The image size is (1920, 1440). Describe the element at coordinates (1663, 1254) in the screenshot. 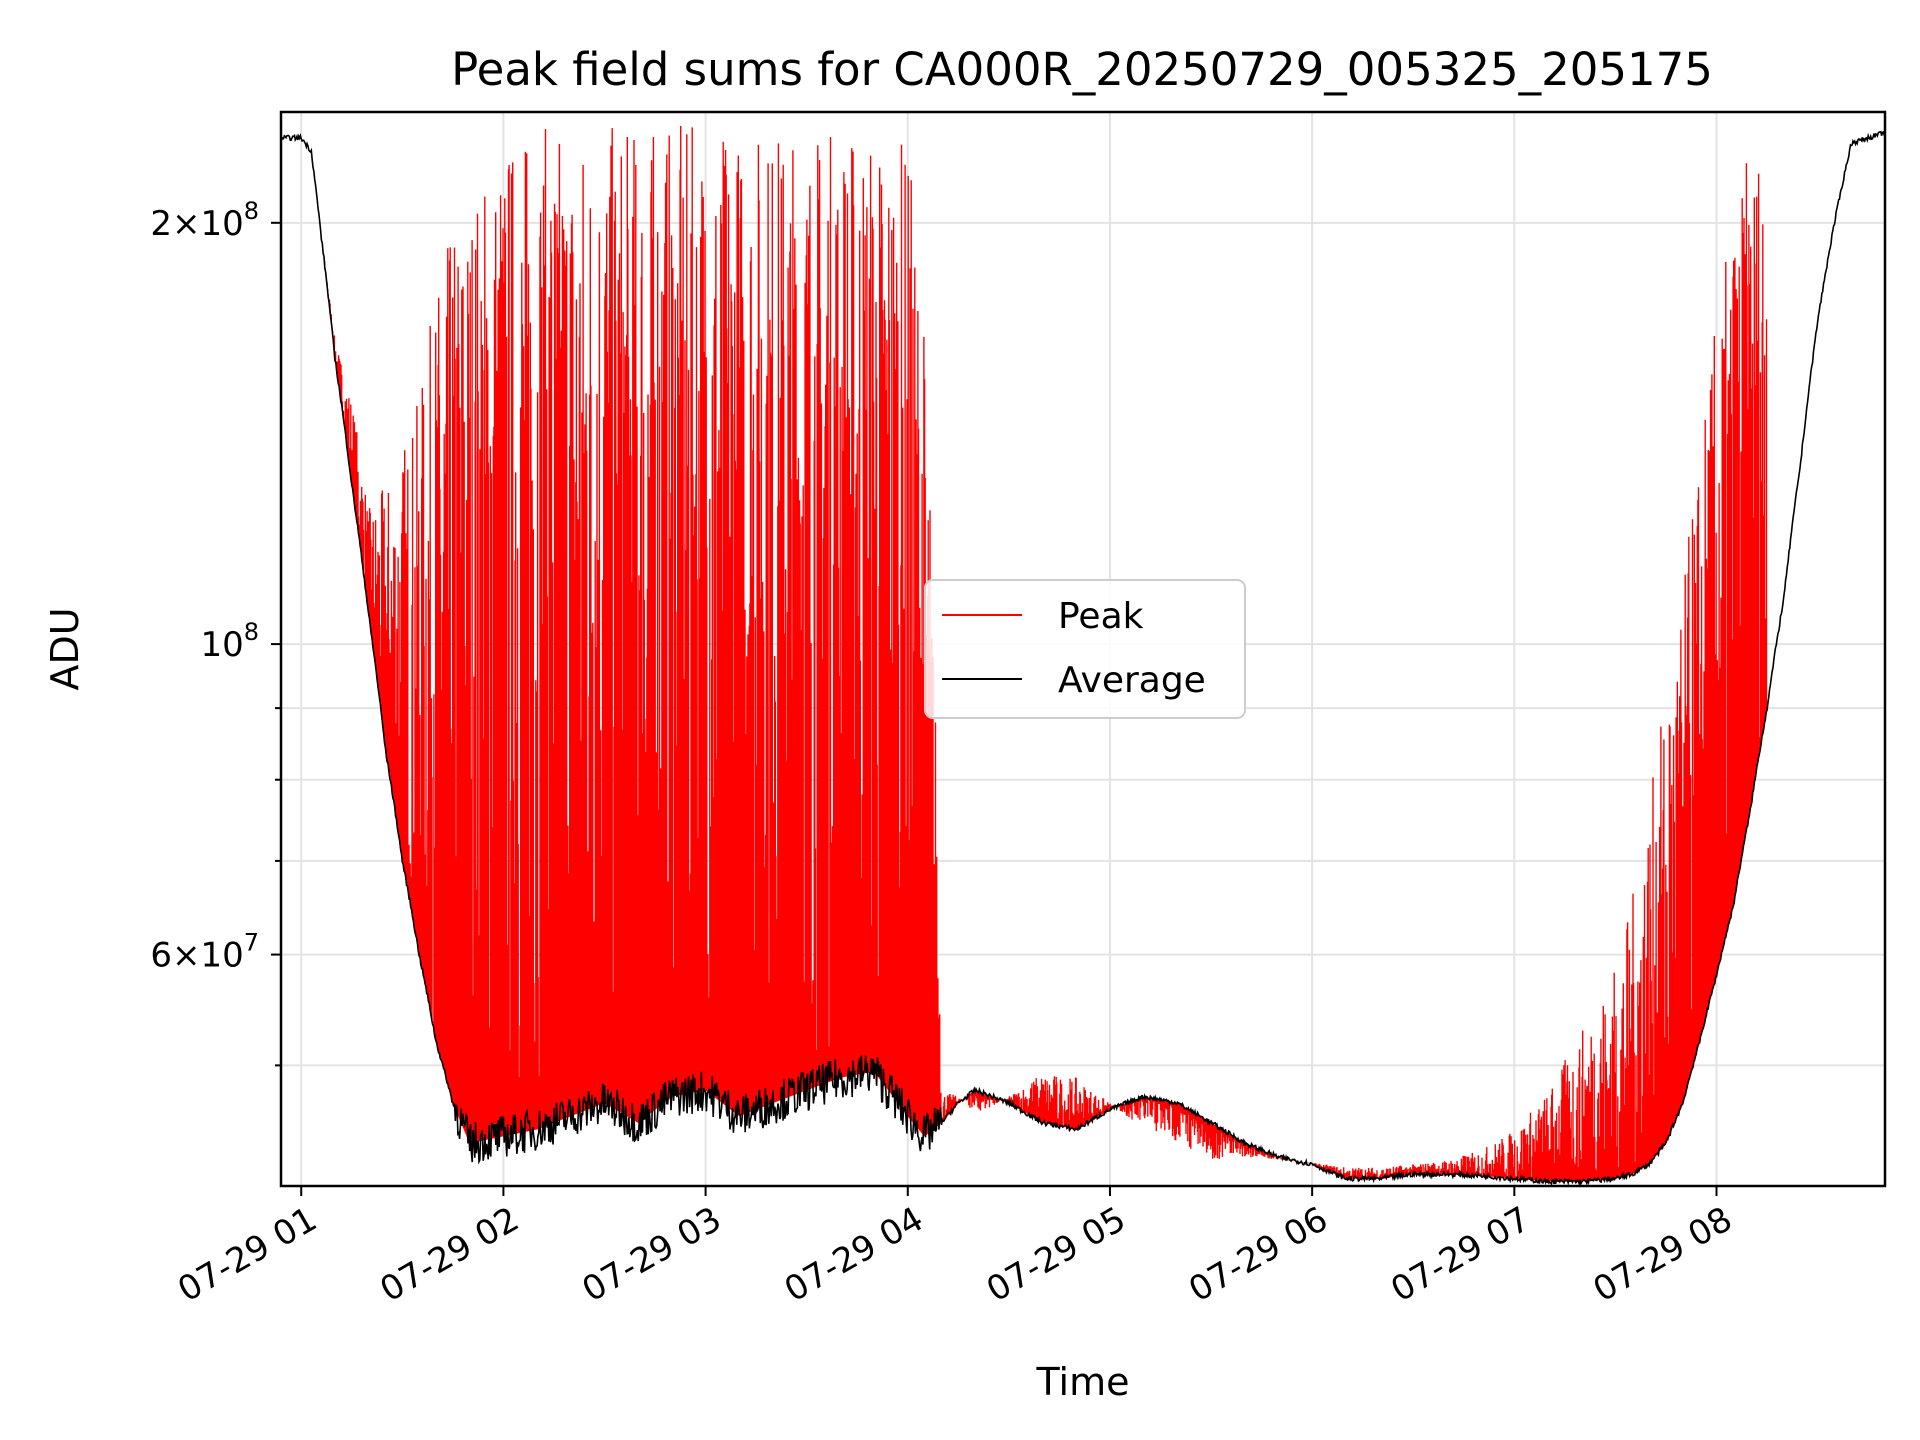

I see `x-tick-label: 07-29 08` at that location.